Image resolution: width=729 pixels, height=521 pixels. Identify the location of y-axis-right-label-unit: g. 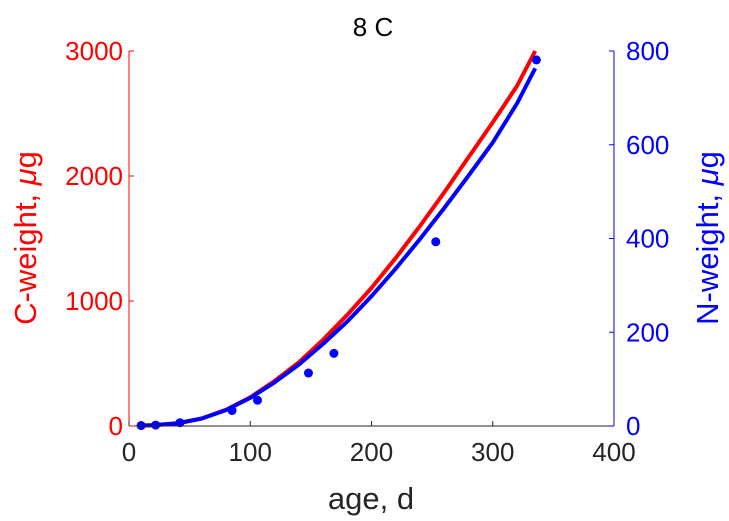
(707, 159).